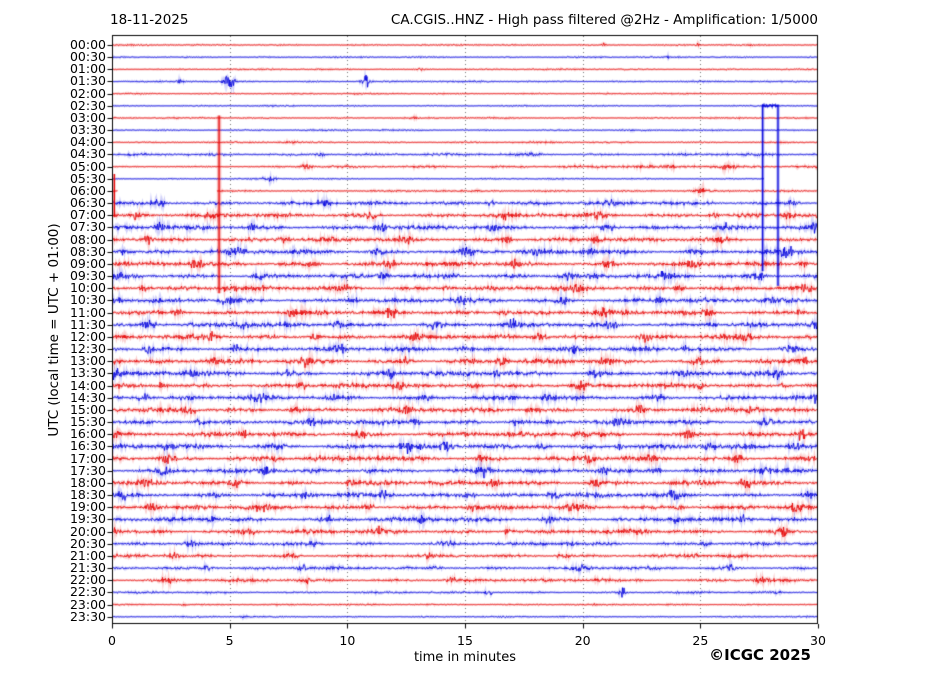 Image resolution: width=927 pixels, height=696 pixels. Describe the element at coordinates (87, 507) in the screenshot. I see `ytick-label-19:00: 19:00` at that location.